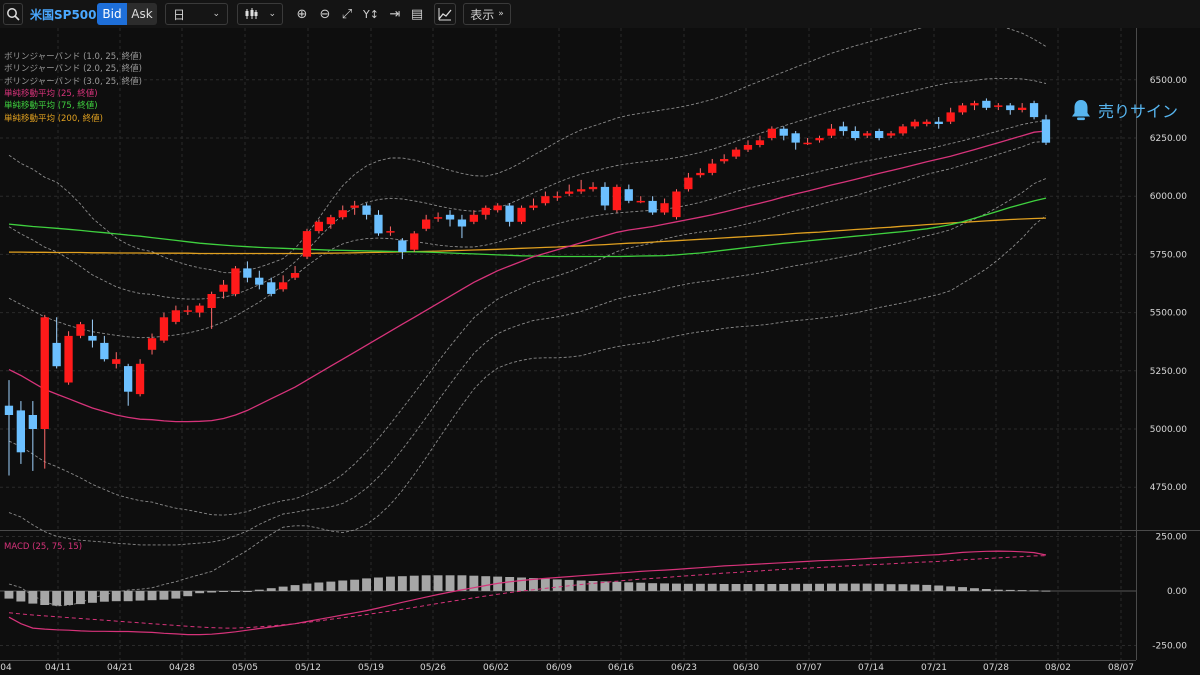  Describe the element at coordinates (809, 668) in the screenshot. I see `date-tick-label: 07/07` at that location.